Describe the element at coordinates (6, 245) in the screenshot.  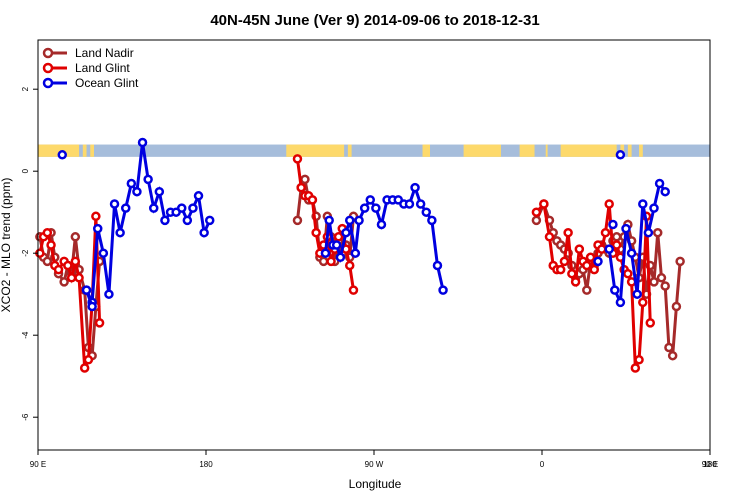
I see `y-axis-label: XCO2 - MLO trend (ppm)` at that location.